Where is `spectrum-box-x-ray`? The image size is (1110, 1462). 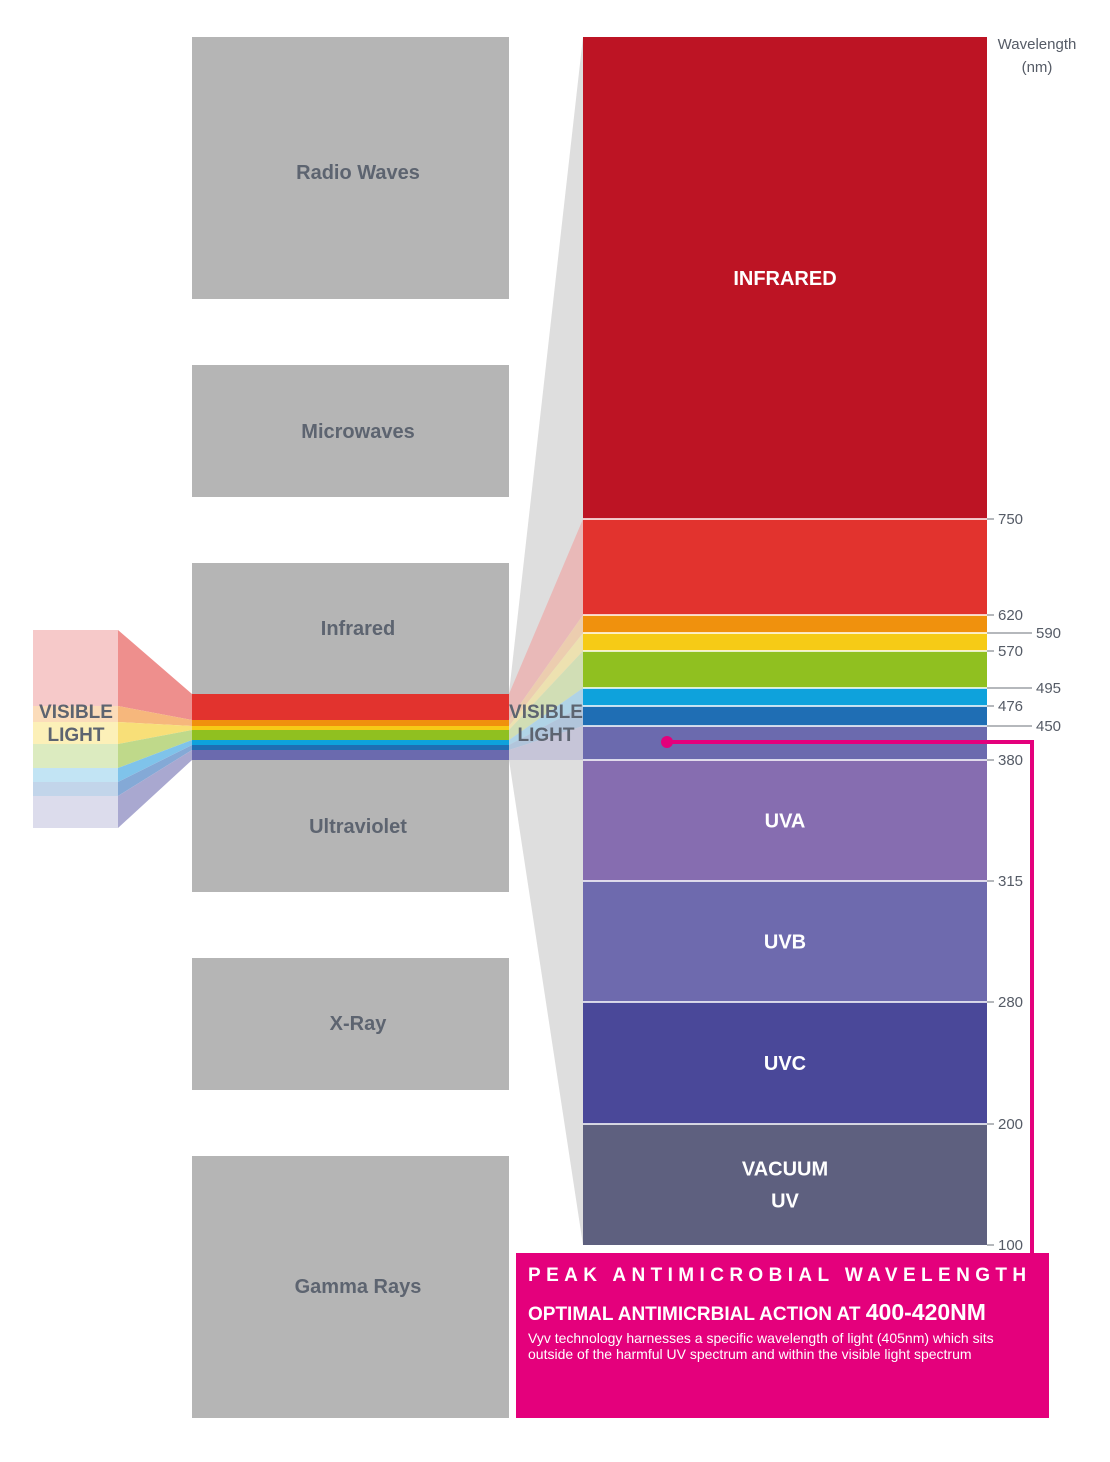 spectrum-box-x-ray is located at coordinates (350, 1024).